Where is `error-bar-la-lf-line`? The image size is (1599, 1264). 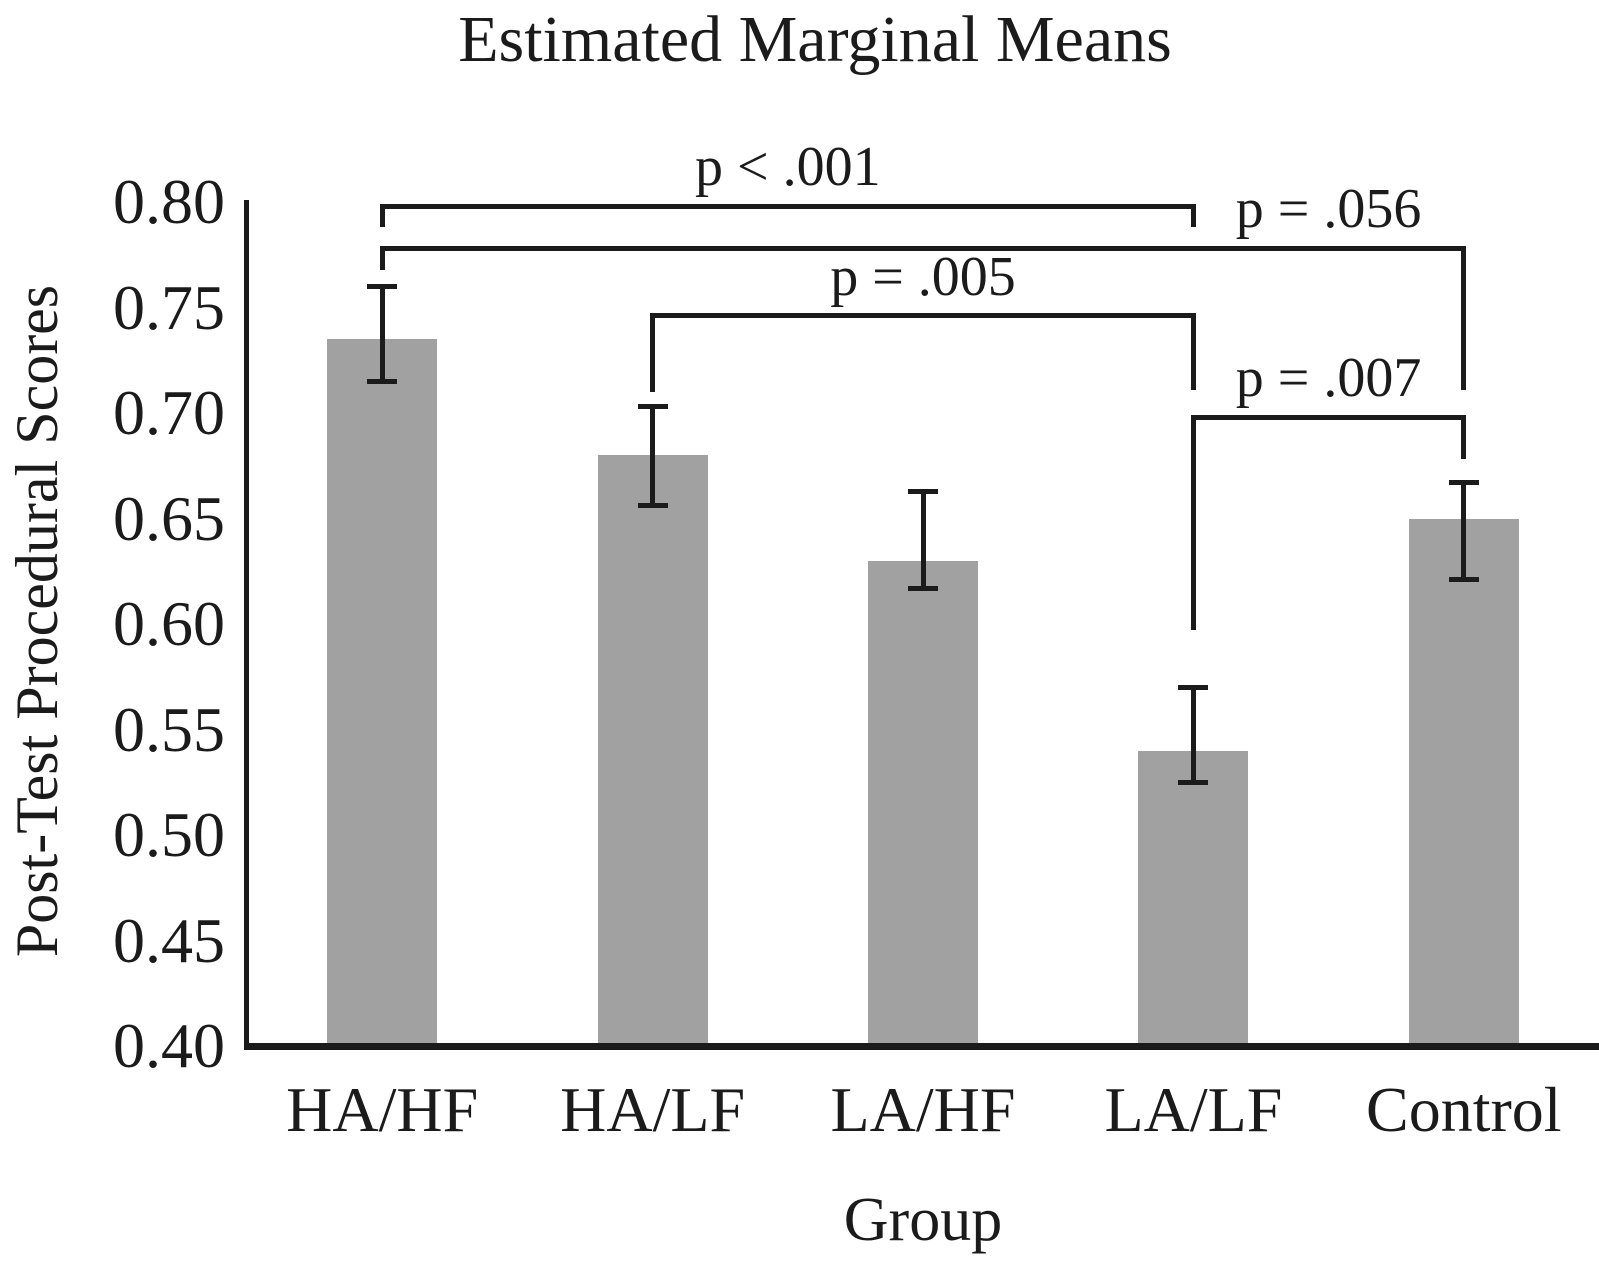 error-bar-la-lf-line is located at coordinates (1193, 735).